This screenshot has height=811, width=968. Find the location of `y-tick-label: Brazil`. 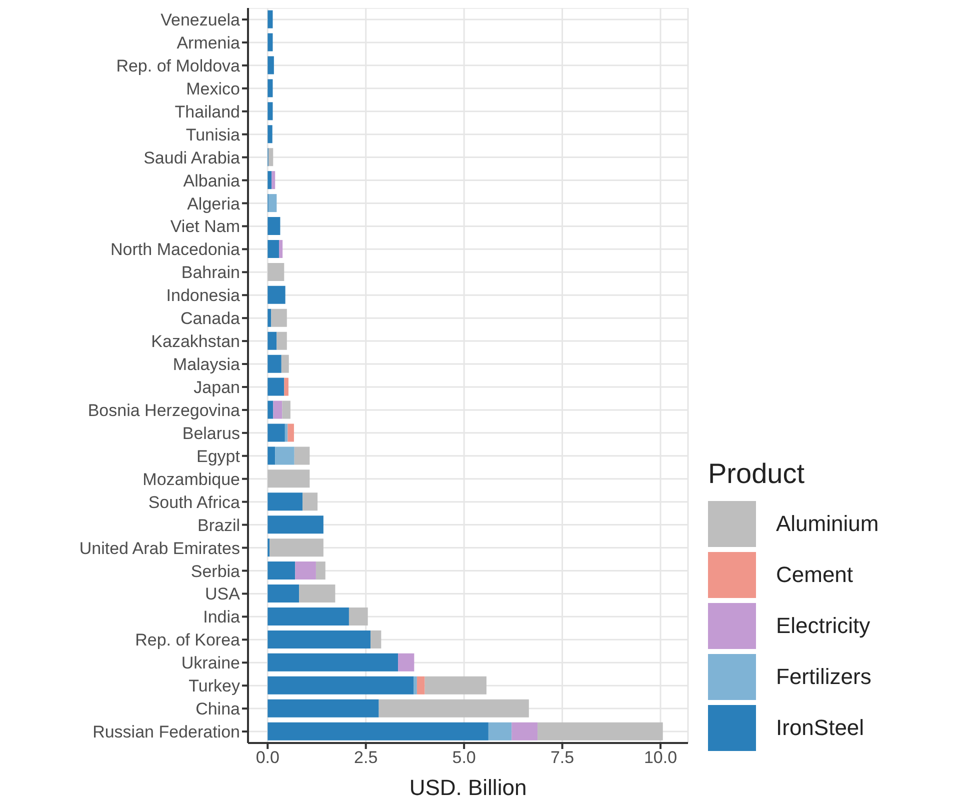

y-tick-label: Brazil is located at coordinates (218, 525).